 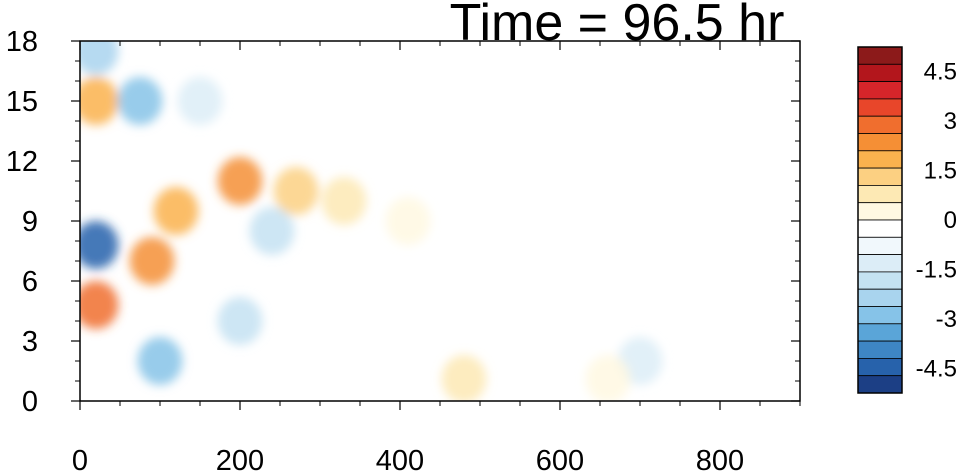 I want to click on y-tick-label: 9, so click(x=30, y=222).